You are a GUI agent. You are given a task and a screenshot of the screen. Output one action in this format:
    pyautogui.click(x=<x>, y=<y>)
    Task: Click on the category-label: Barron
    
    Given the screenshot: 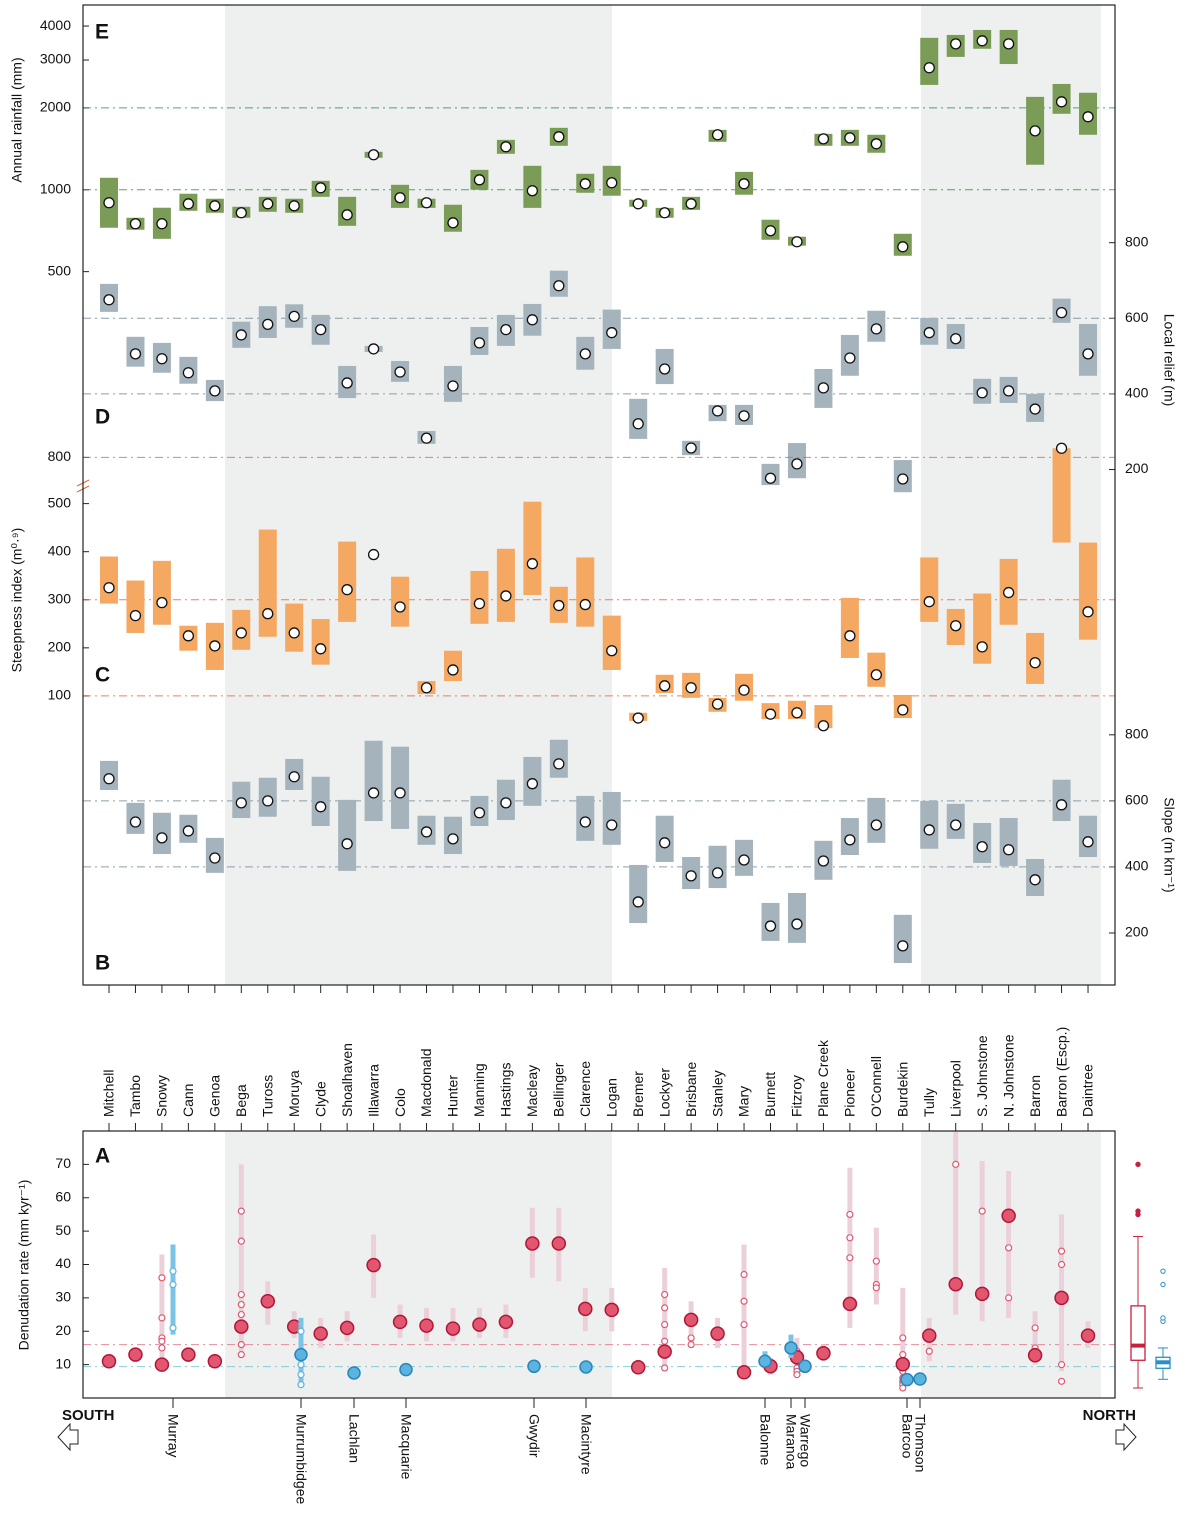 What is the action you would take?
    pyautogui.click(x=1035, y=1096)
    